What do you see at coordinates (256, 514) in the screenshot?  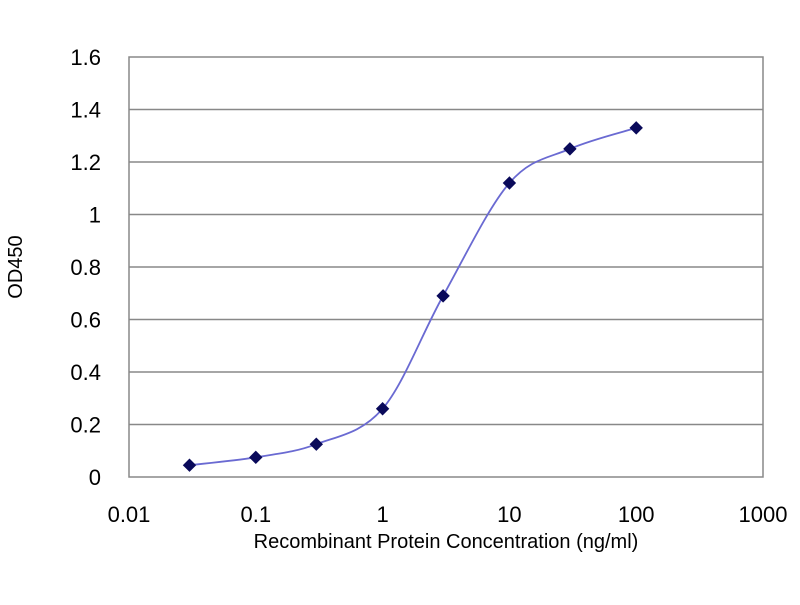 I see `x-tick-label: 0.1` at bounding box center [256, 514].